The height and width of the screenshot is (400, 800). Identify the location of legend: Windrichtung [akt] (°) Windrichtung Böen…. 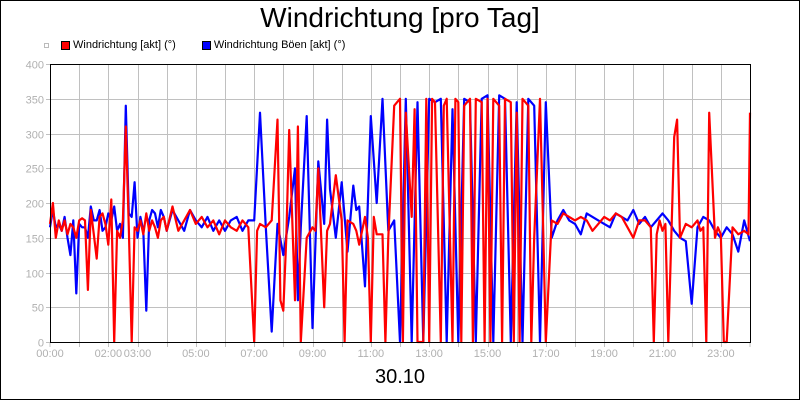
(207, 45).